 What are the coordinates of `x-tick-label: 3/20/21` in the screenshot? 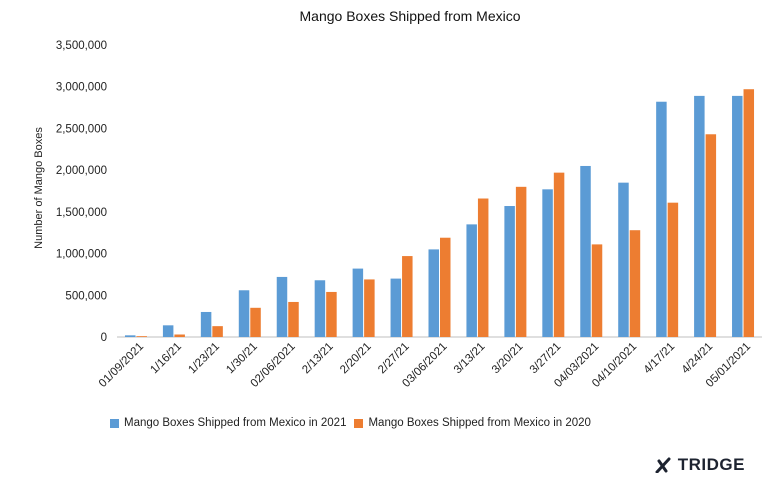 It's located at (508, 359).